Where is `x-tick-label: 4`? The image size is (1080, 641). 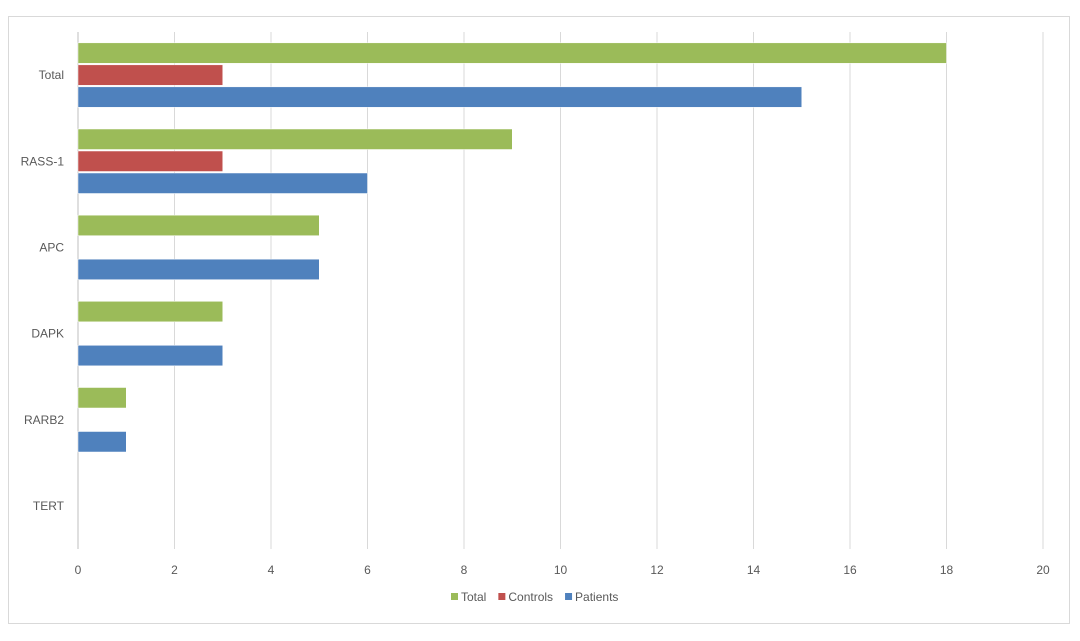
x-tick-label: 4 is located at coordinates (271, 570).